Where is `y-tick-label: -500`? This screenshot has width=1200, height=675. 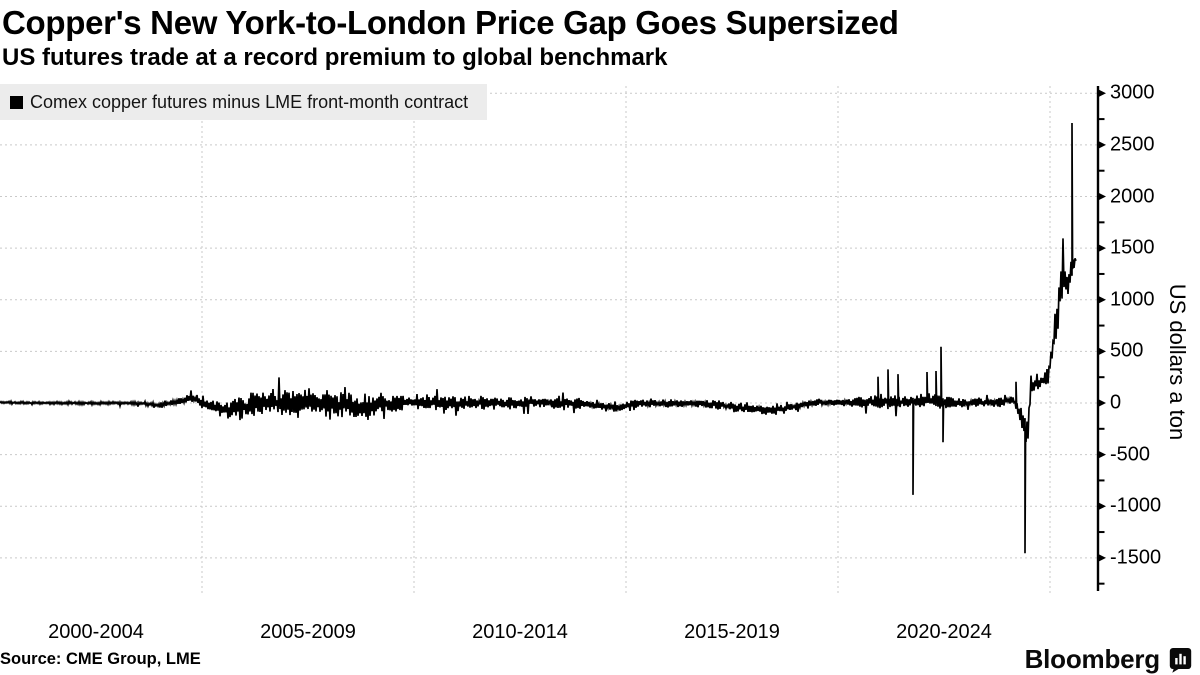 y-tick-label: -500 is located at coordinates (1130, 454).